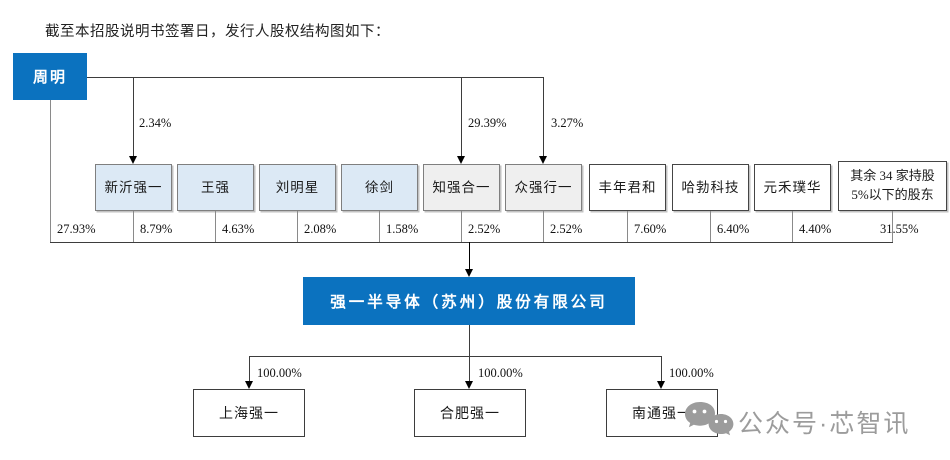 Image resolution: width=950 pixels, height=460 pixels. Describe the element at coordinates (792, 187) in the screenshot. I see `shareholder-box: 元禾璞华` at that location.